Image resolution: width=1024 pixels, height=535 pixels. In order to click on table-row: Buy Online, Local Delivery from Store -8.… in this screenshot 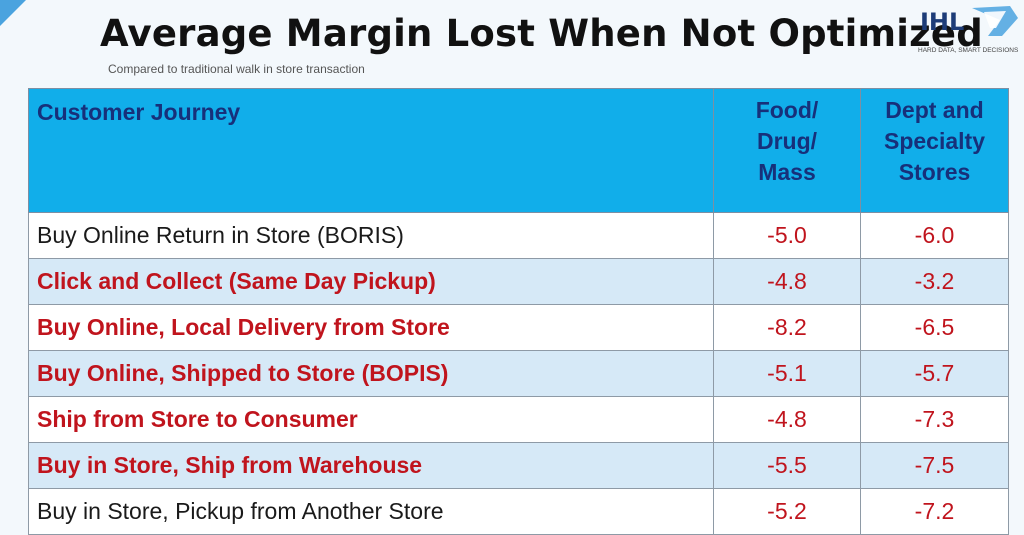, I will do `click(518, 327)`.